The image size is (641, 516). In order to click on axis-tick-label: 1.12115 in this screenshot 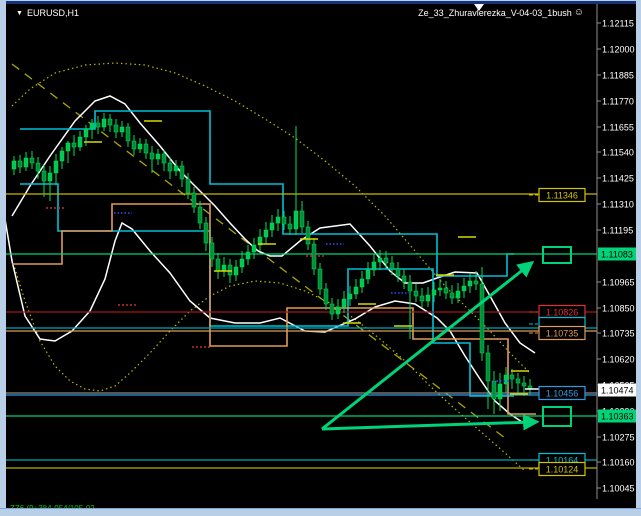, I will do `click(618, 24)`.